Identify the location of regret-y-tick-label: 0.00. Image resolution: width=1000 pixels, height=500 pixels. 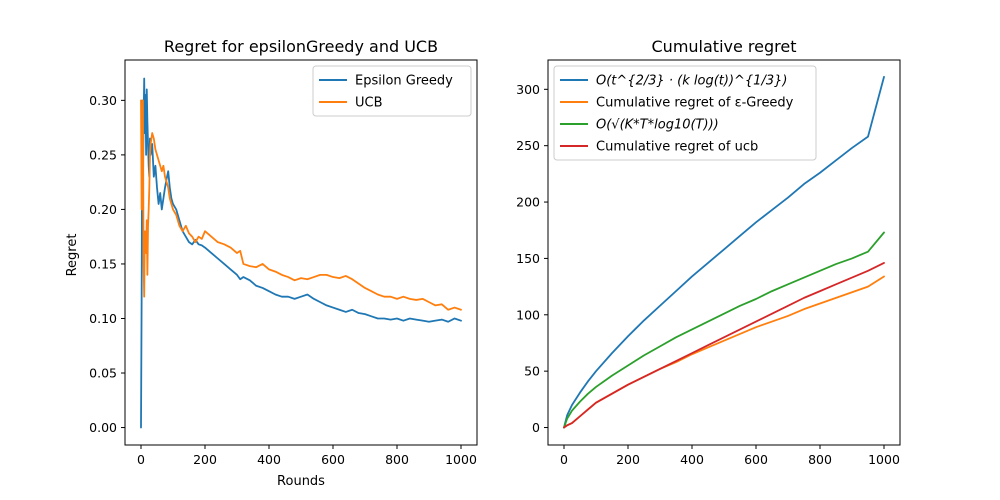
(103, 427).